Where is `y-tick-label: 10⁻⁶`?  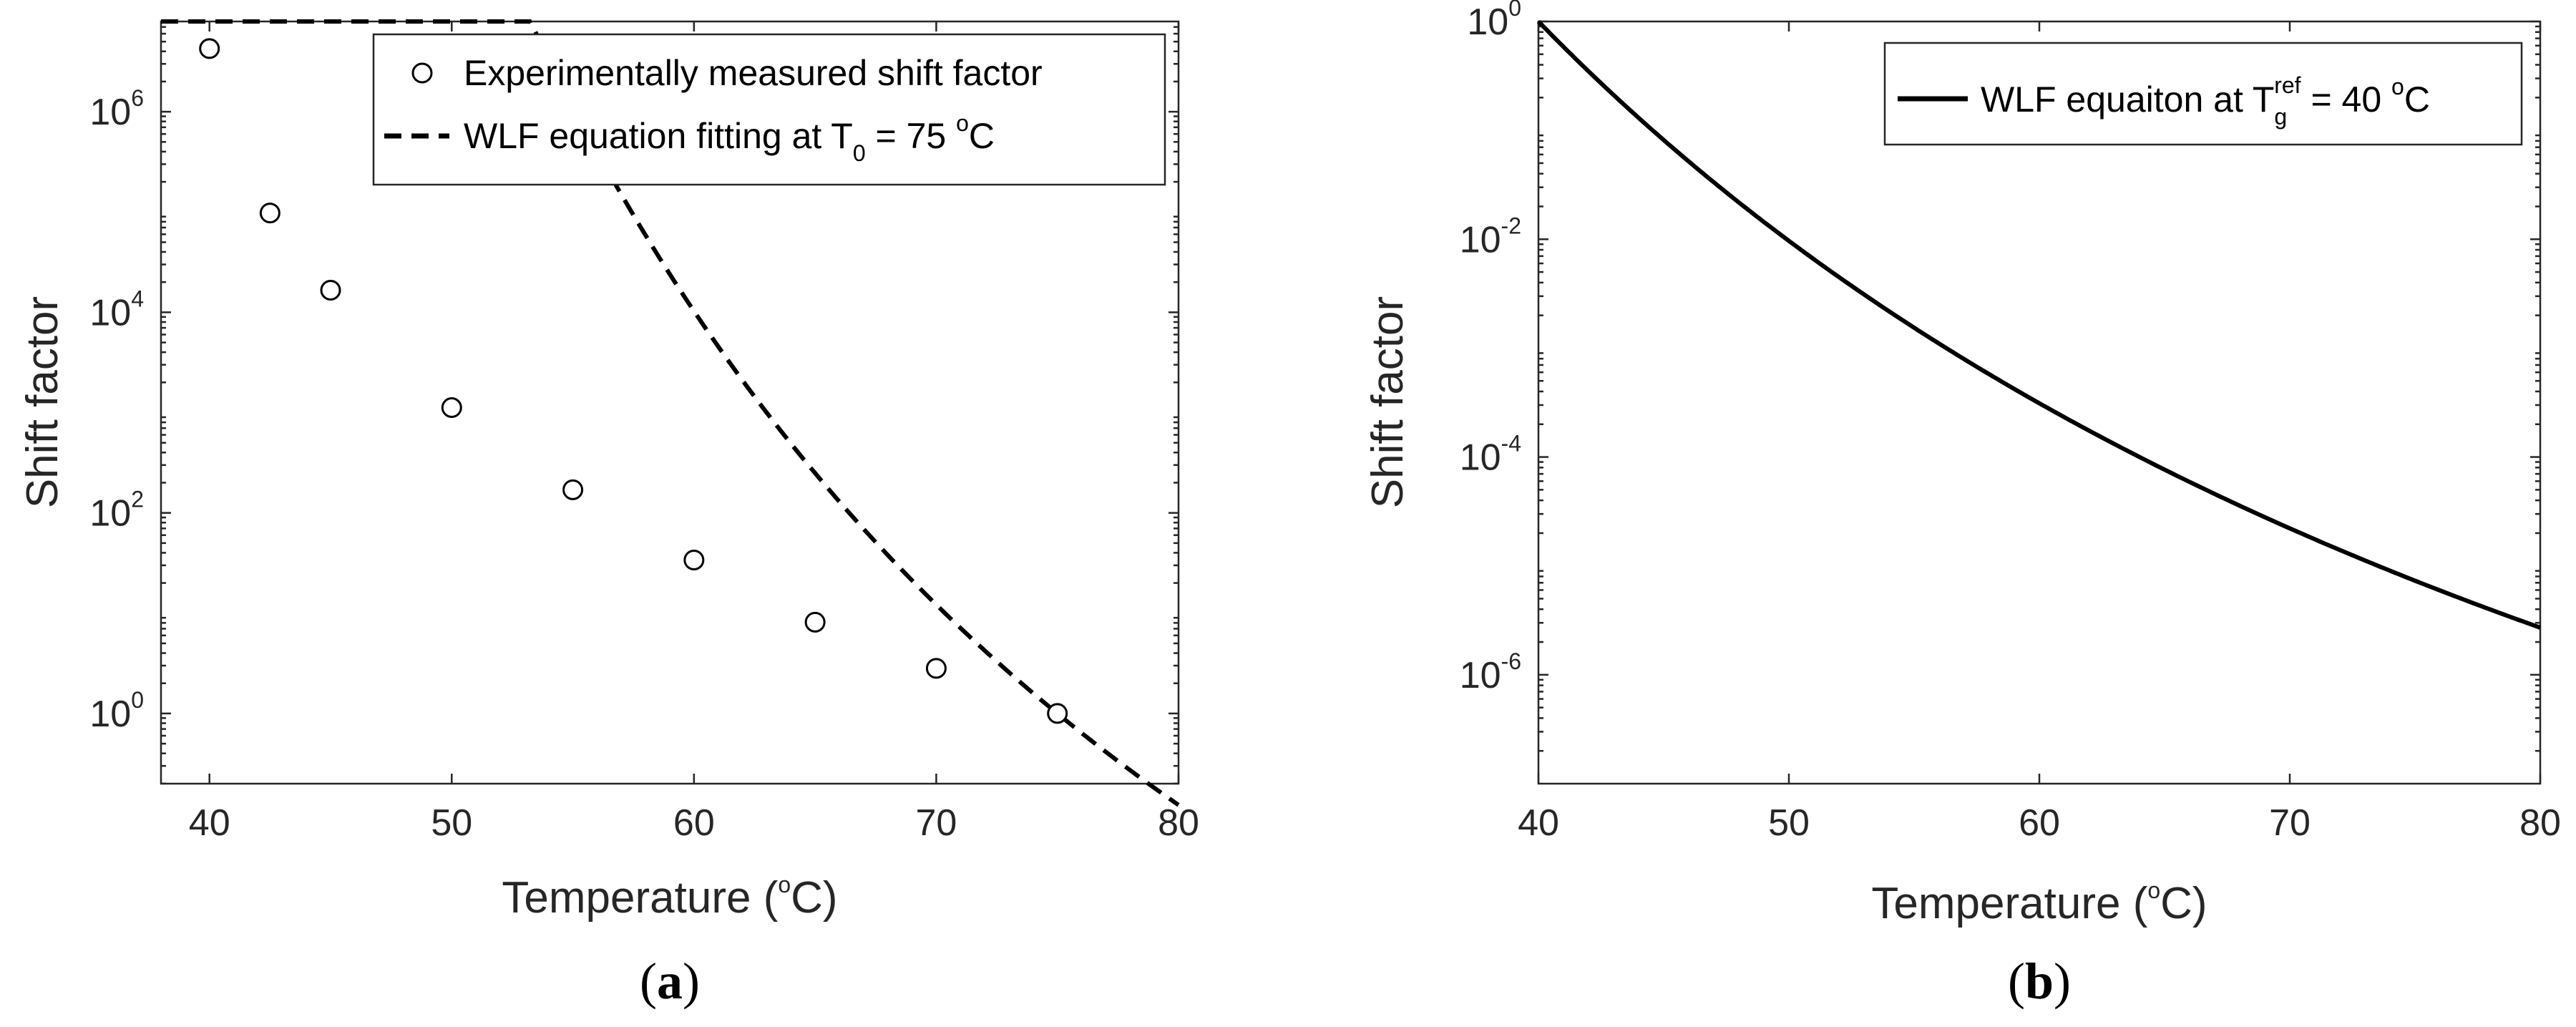 y-tick-label: 10⁻⁶ is located at coordinates (1490, 672).